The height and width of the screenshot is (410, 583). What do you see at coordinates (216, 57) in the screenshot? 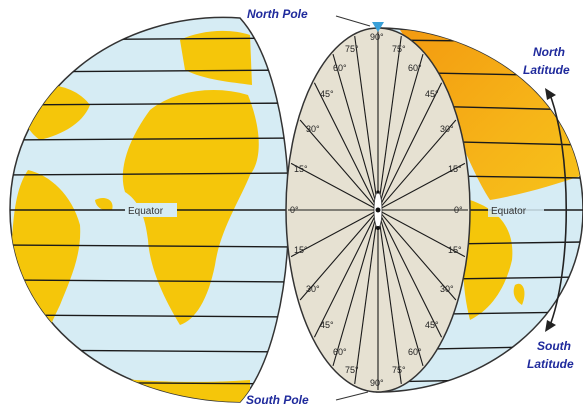
I see `europe-landmass` at bounding box center [216, 57].